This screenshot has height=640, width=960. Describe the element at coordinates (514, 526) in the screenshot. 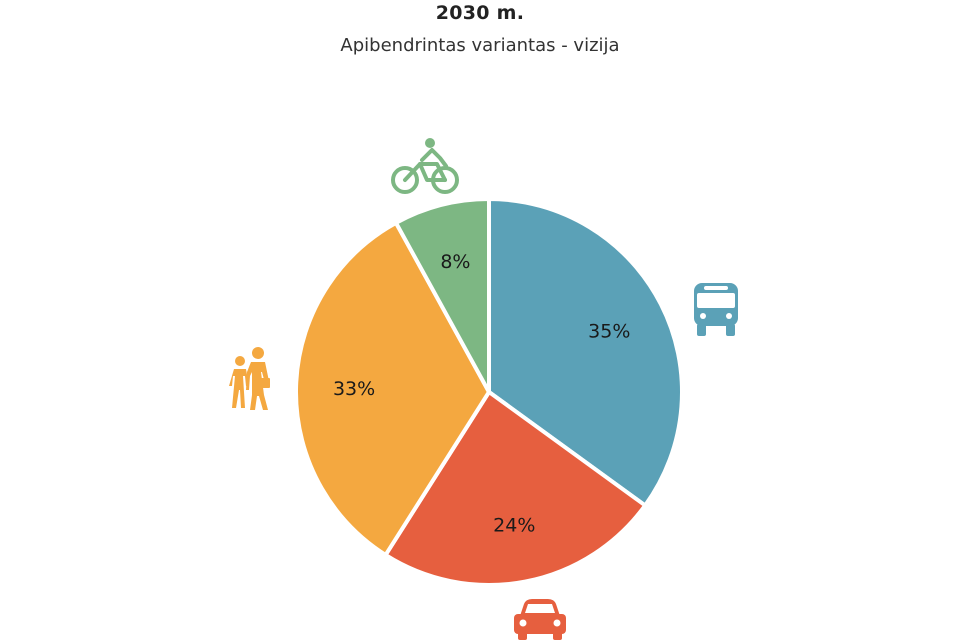

I see `slice-label-1: 24%` at that location.